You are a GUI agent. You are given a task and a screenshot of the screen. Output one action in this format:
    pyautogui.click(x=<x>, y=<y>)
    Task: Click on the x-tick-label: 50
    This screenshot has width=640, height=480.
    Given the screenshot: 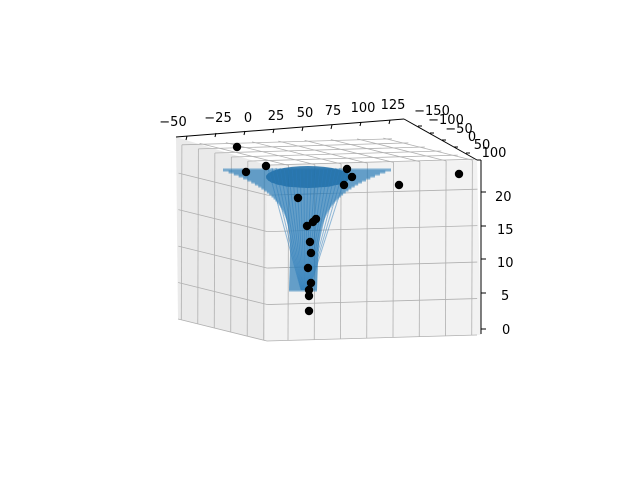 What is the action you would take?
    pyautogui.click(x=305, y=113)
    